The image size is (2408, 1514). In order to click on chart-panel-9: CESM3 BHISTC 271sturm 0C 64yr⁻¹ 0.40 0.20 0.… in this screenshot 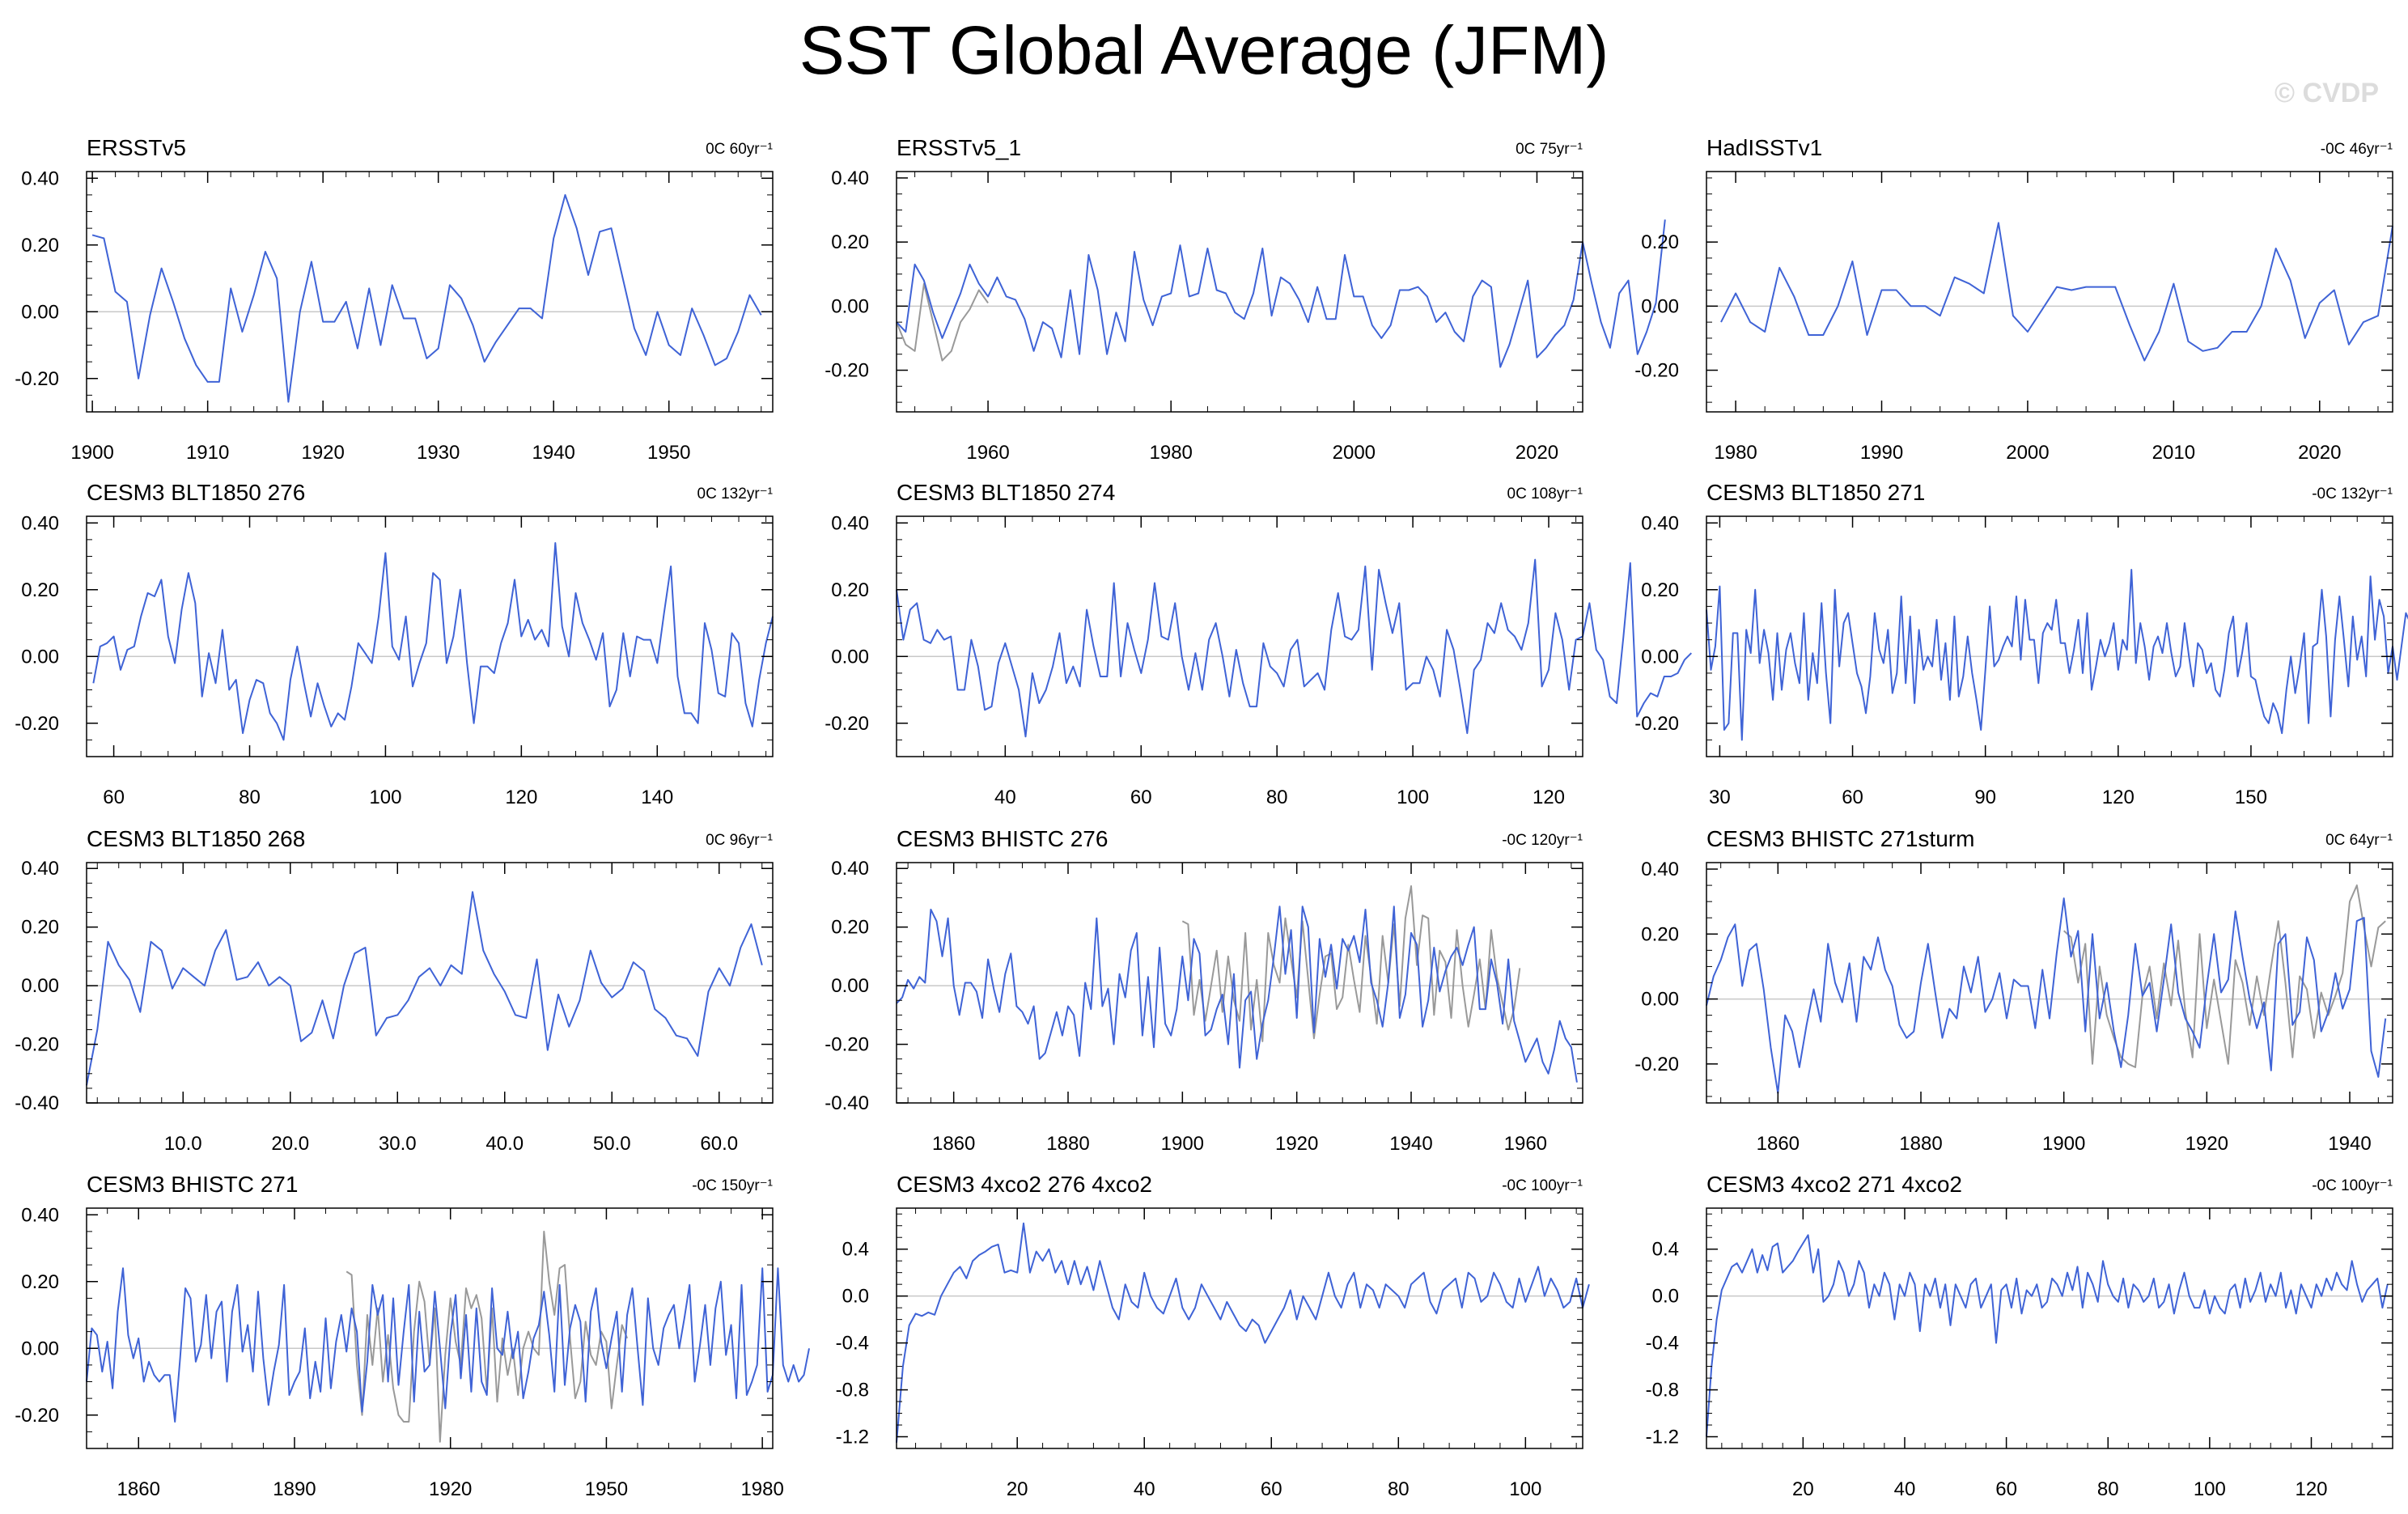, I will do `click(2014, 990)`.